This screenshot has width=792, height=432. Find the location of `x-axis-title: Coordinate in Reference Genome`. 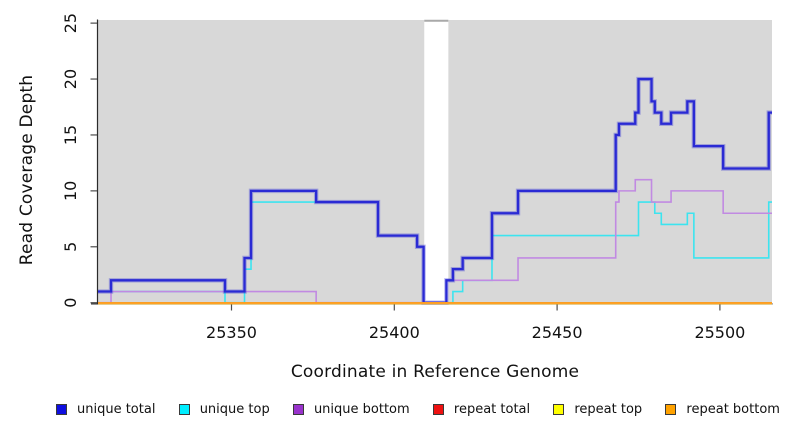

x-axis-title: Coordinate in Reference Genome is located at coordinates (435, 372).